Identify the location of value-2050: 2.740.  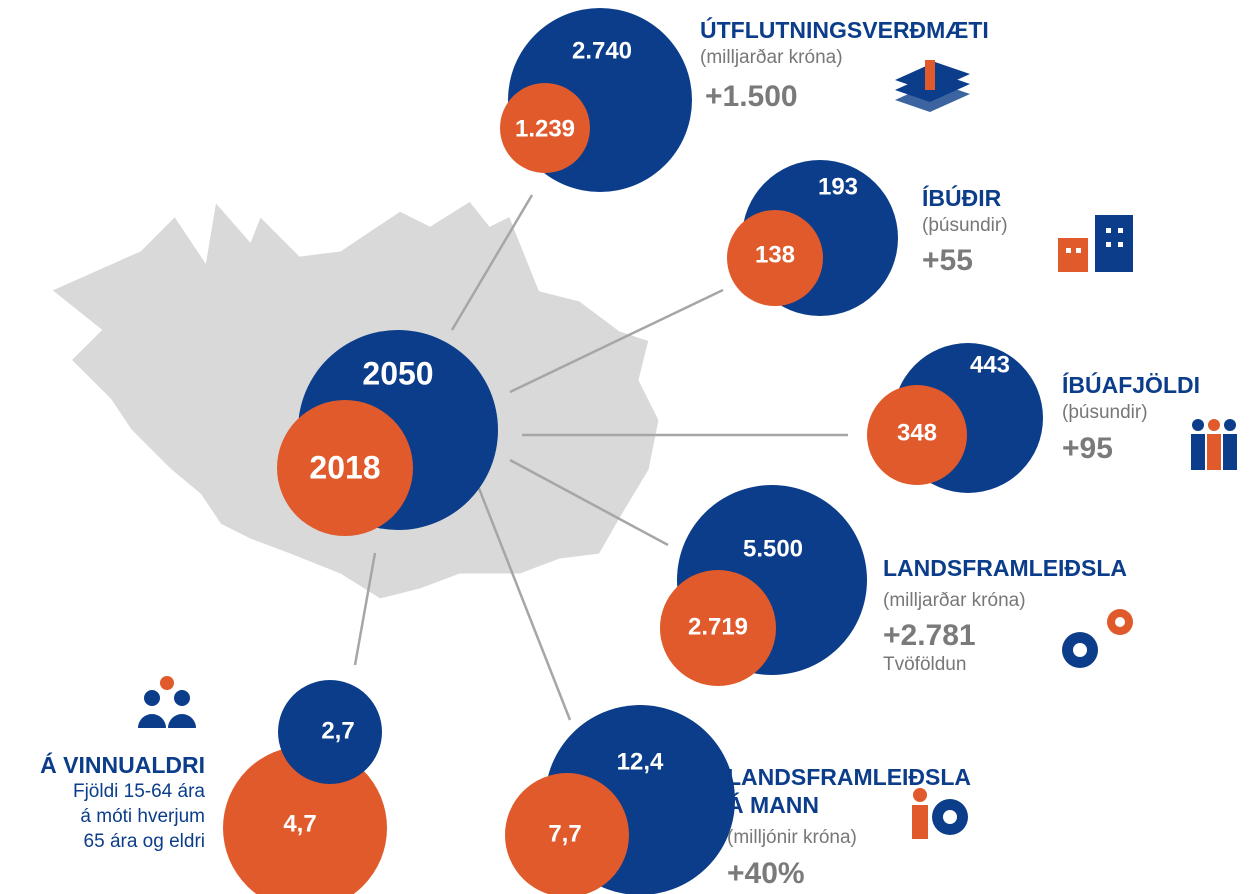
(602, 50).